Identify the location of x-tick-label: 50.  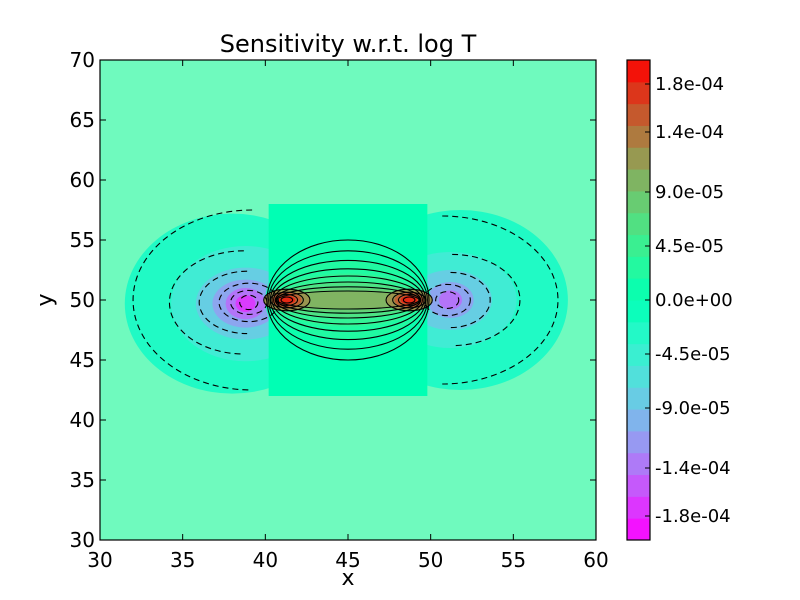
(430, 560).